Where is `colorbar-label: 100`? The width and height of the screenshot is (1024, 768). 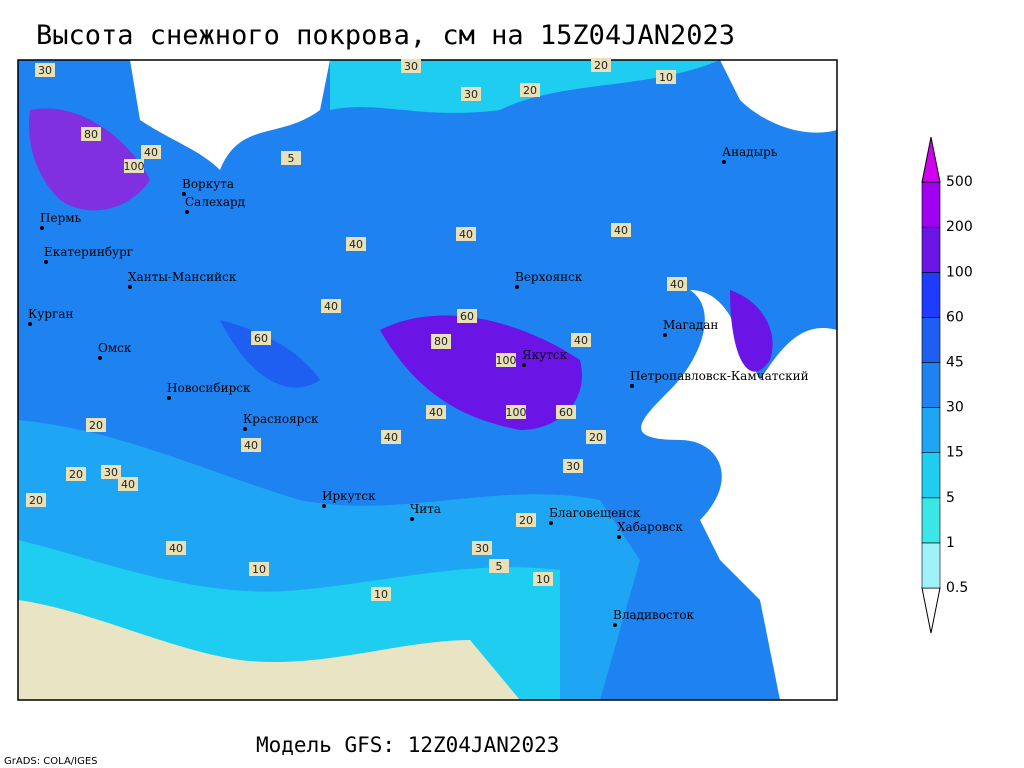 colorbar-label: 100 is located at coordinates (959, 272).